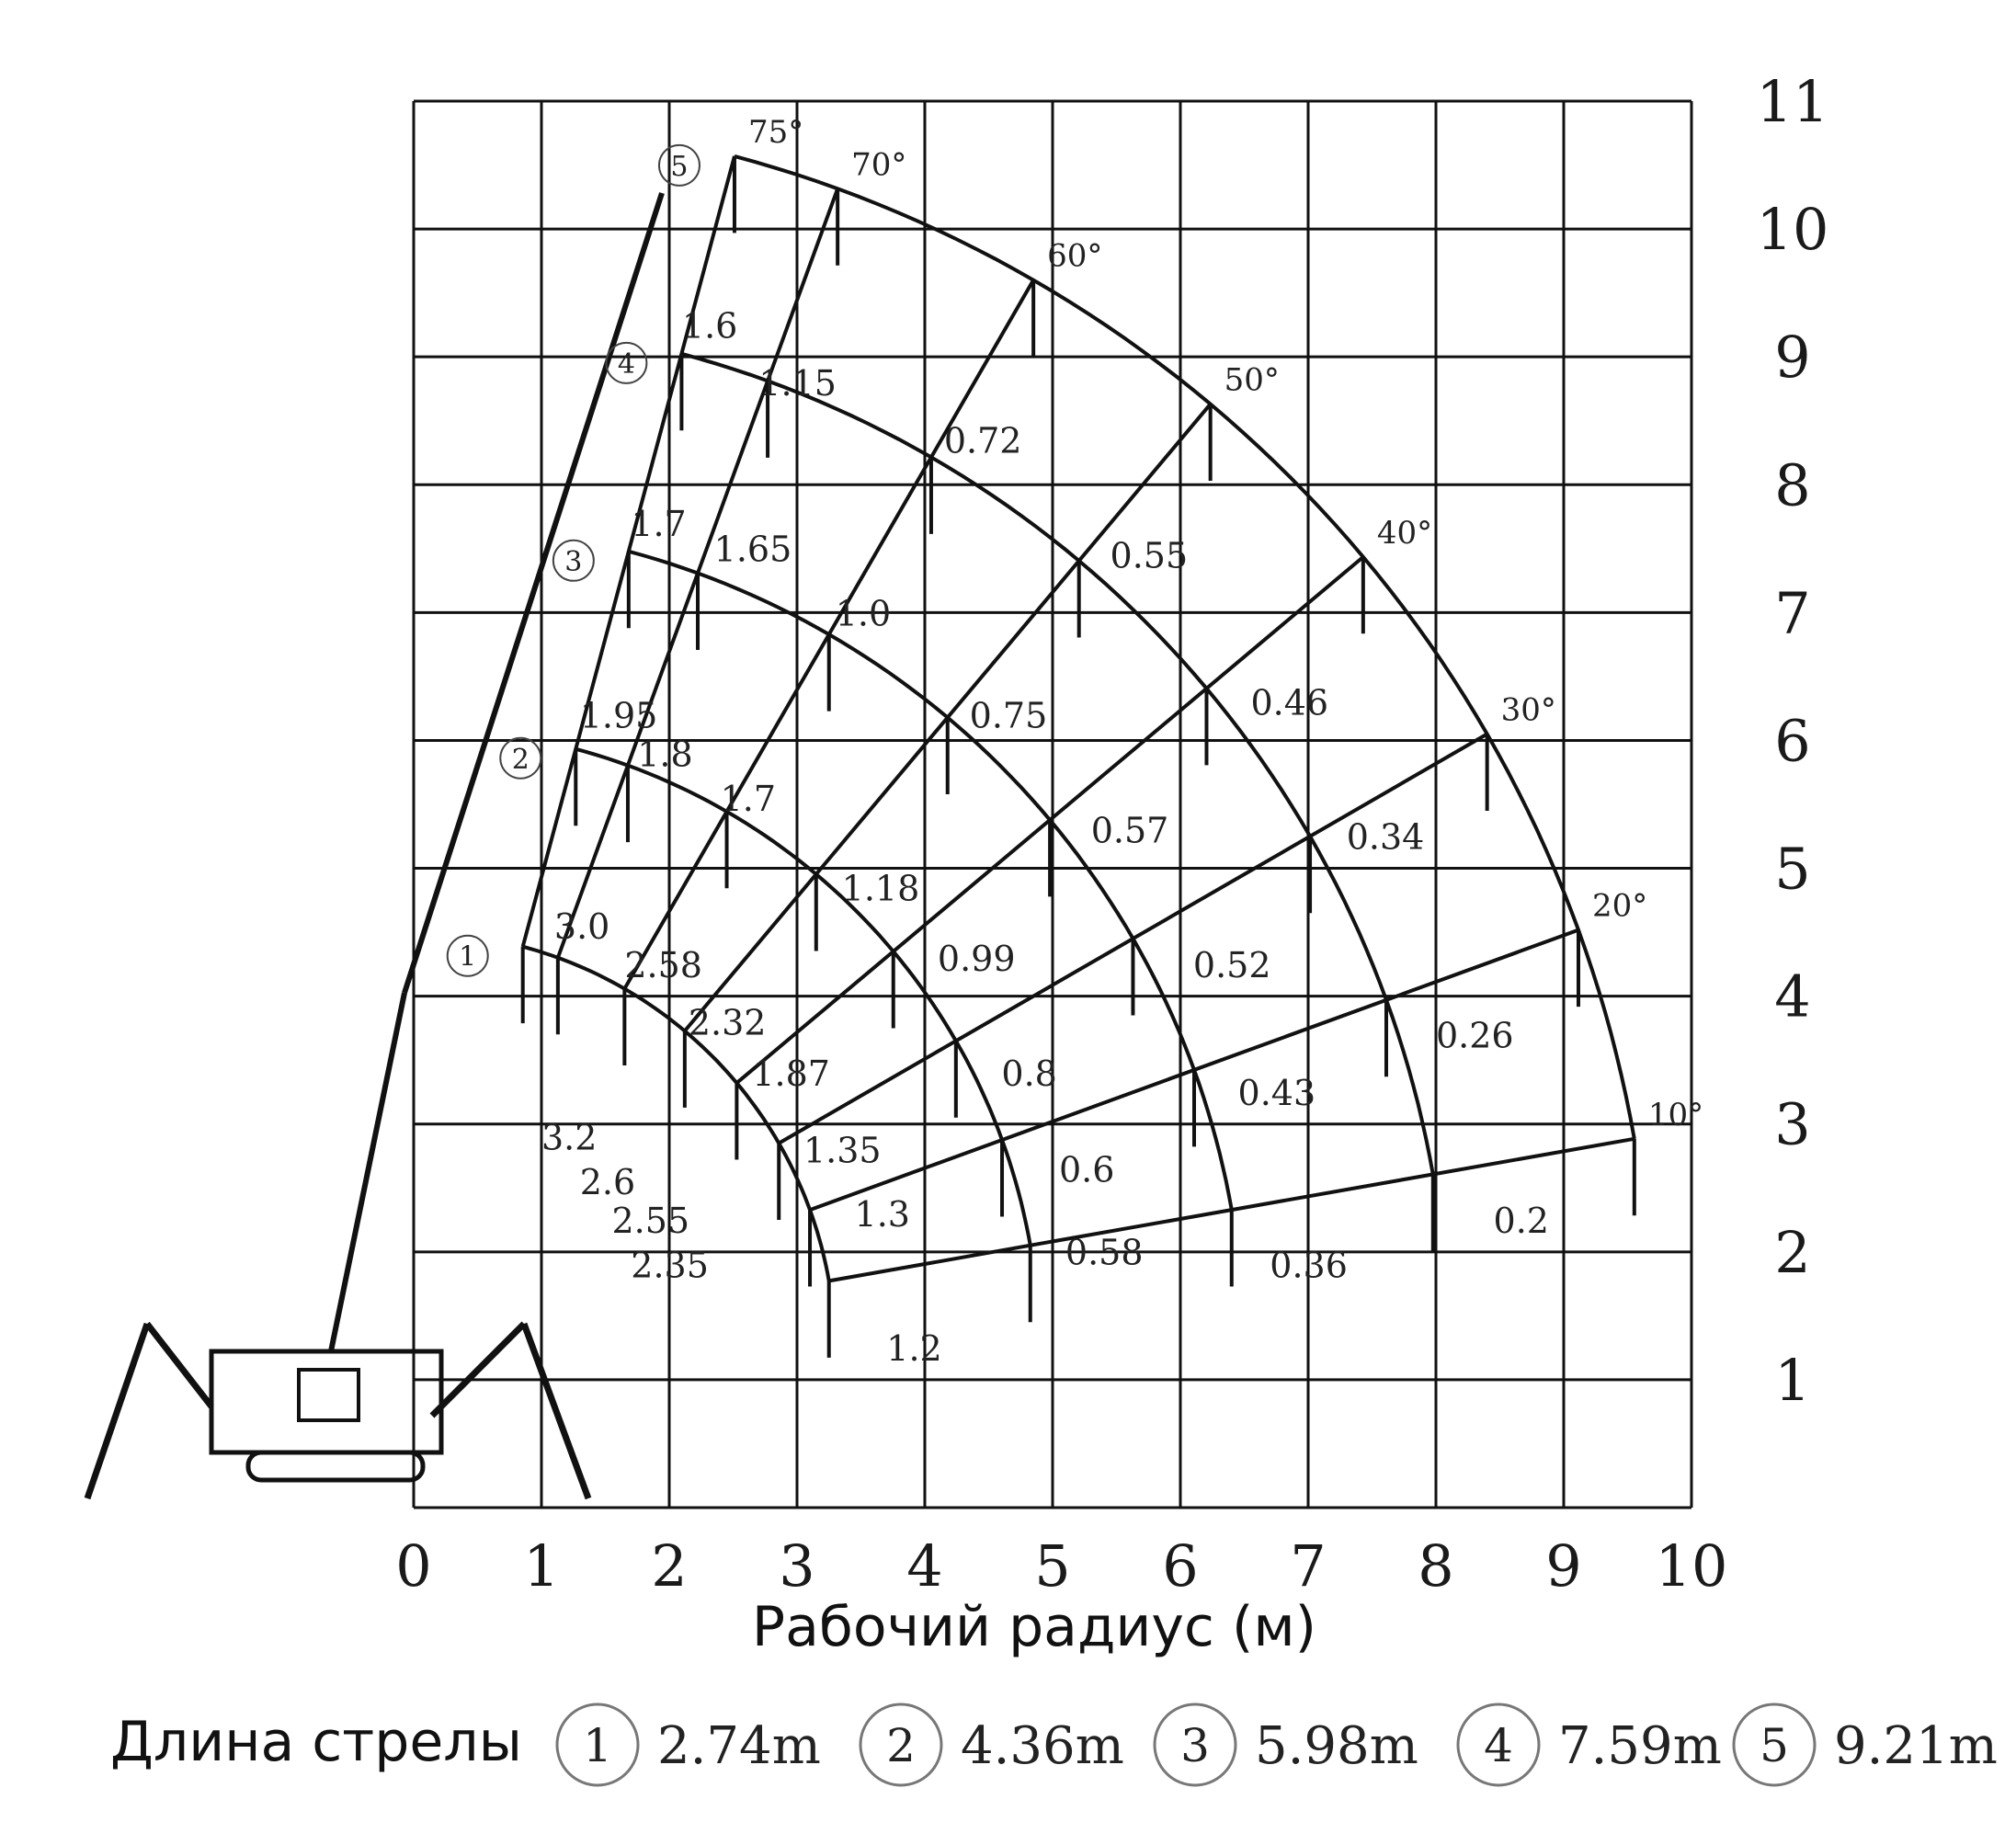 The height and width of the screenshot is (1822, 2016). What do you see at coordinates (1435, 1566) in the screenshot?
I see `x-tick-label: 8` at bounding box center [1435, 1566].